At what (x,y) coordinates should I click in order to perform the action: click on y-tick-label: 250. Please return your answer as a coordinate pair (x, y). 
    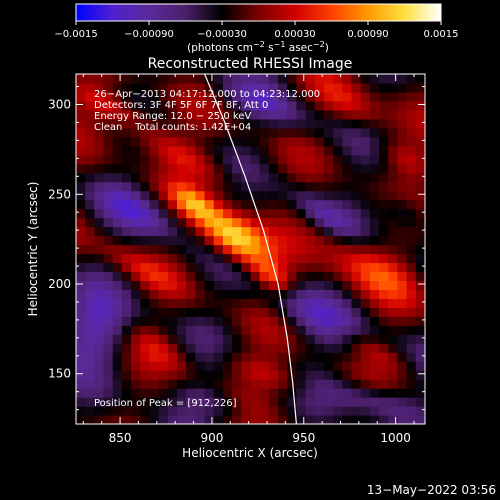
    Looking at the image, I should click on (59, 194).